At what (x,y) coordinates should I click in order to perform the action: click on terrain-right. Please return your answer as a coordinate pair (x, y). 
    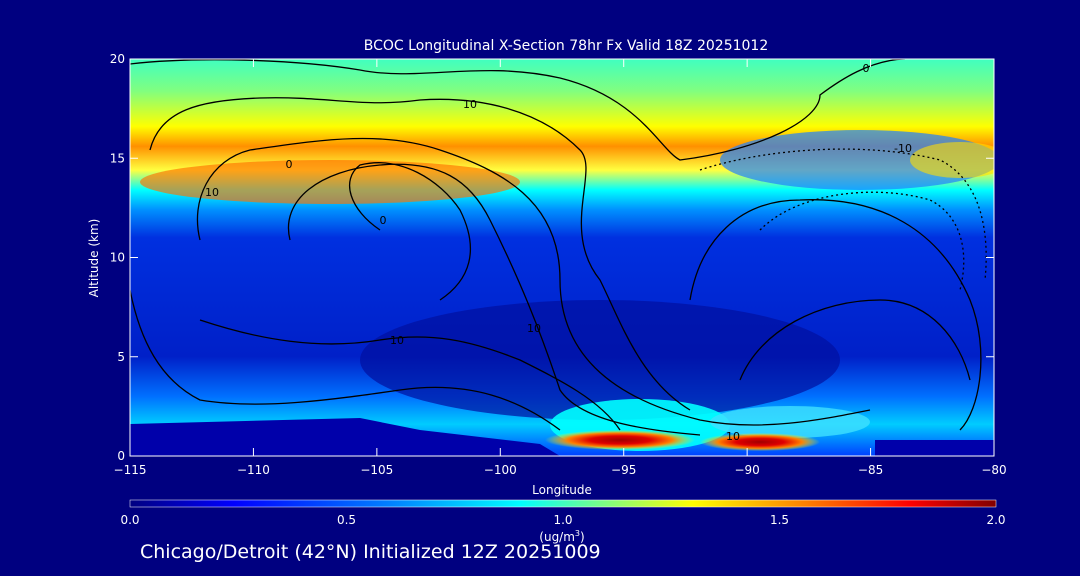
    Looking at the image, I should click on (934, 448).